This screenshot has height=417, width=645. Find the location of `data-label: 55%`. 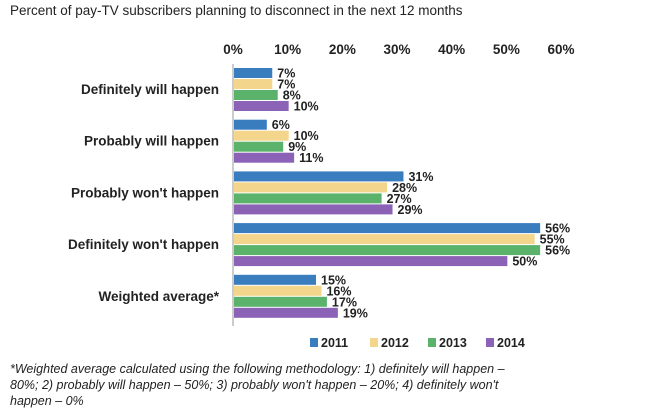

data-label: 55% is located at coordinates (552, 240).